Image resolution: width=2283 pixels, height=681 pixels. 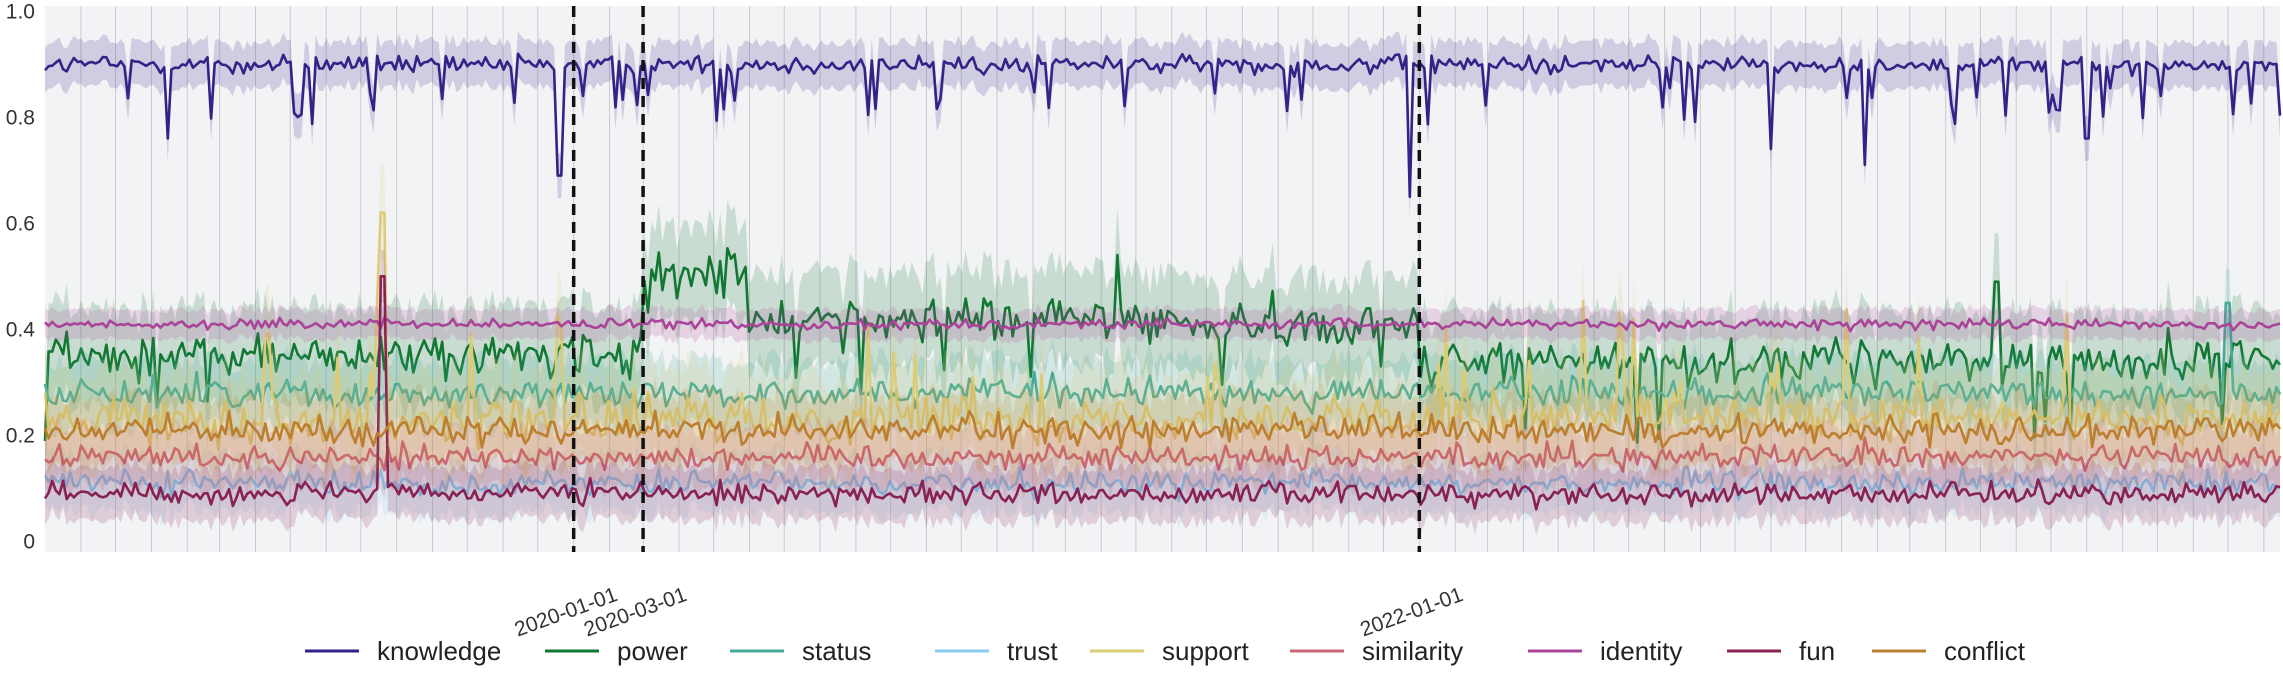 I want to click on y-tick-label: 0.4, so click(x=21, y=329).